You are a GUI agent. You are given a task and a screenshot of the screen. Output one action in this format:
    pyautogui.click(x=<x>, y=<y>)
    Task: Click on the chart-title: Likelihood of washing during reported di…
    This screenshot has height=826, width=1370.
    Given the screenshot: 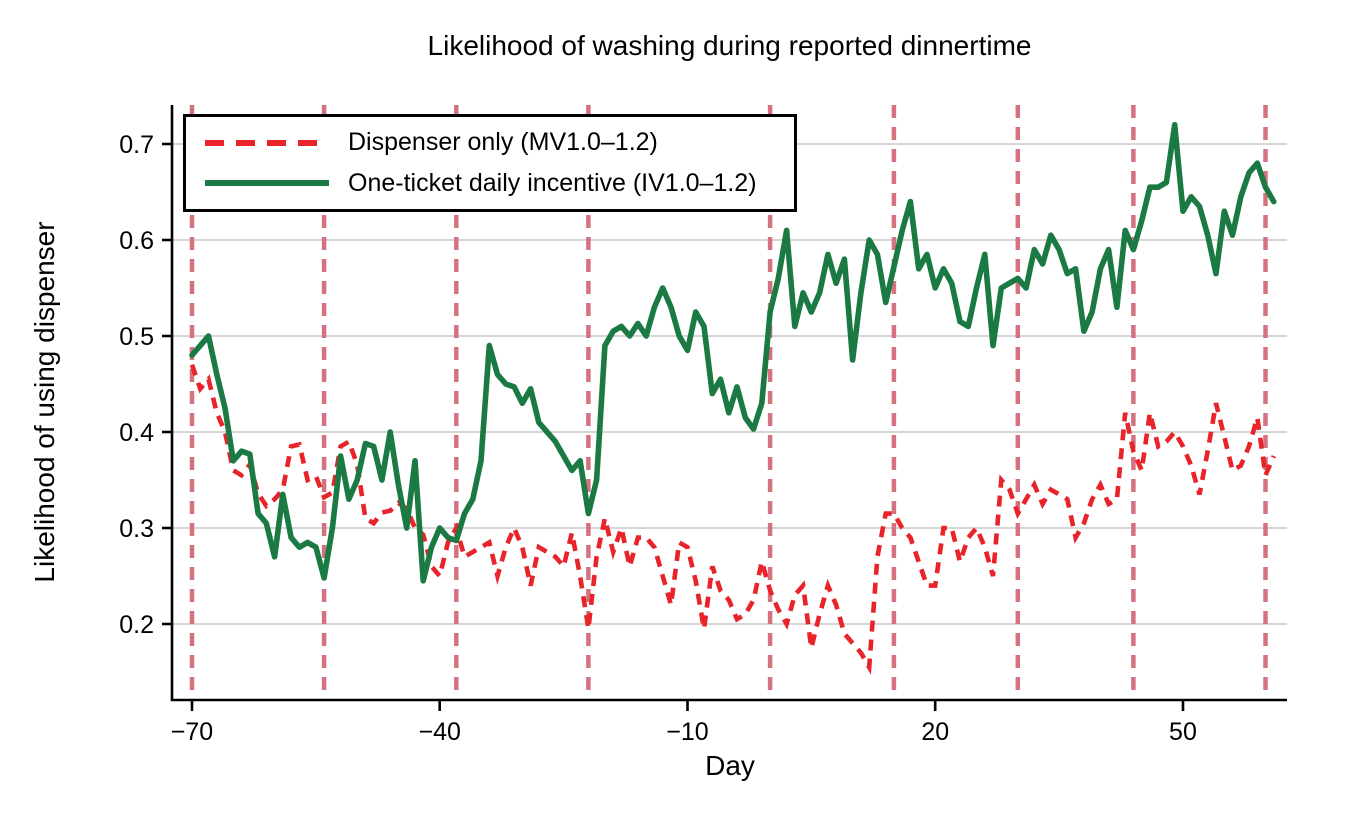 What is the action you would take?
    pyautogui.click(x=729, y=45)
    